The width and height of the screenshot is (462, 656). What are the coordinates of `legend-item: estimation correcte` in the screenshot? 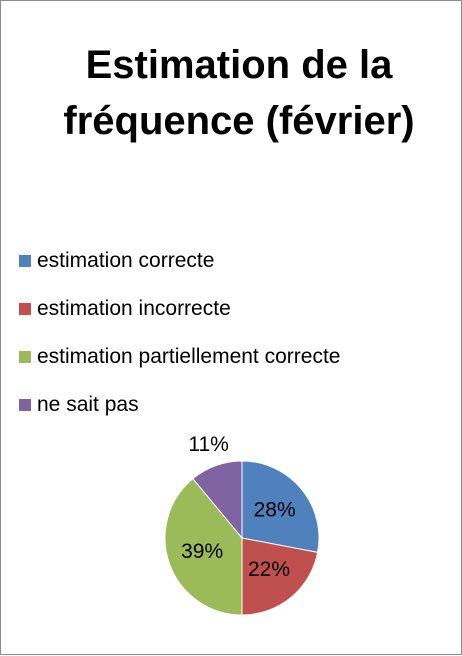 It's located at (179, 261).